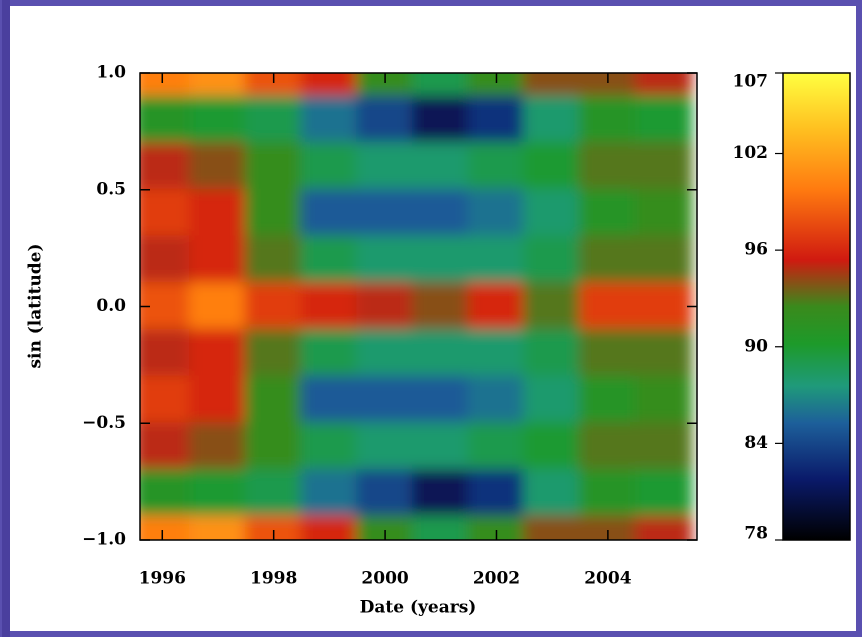 The width and height of the screenshot is (862, 637). What do you see at coordinates (418, 608) in the screenshot?
I see `x-axis-label: Date (years)` at bounding box center [418, 608].